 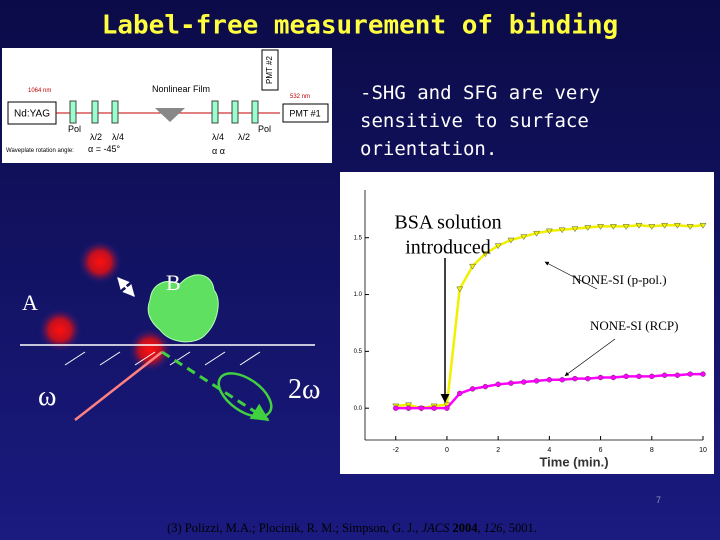 I want to click on annotation: BSA solution, so click(x=447, y=223).